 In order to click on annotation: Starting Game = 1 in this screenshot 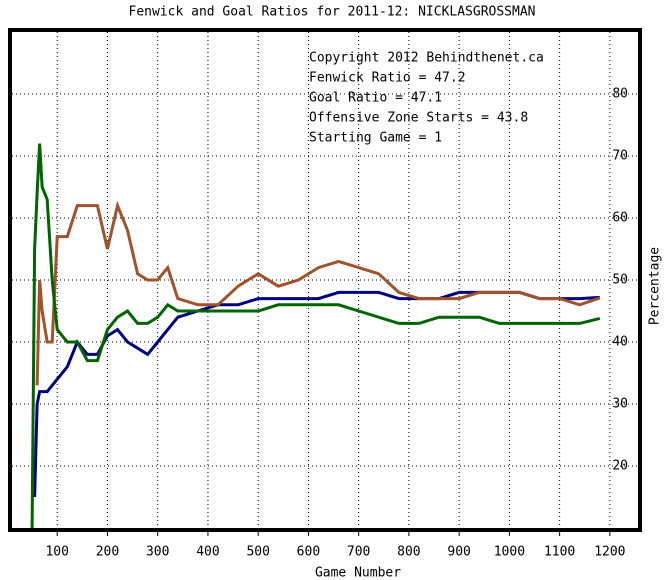, I will do `click(375, 138)`.